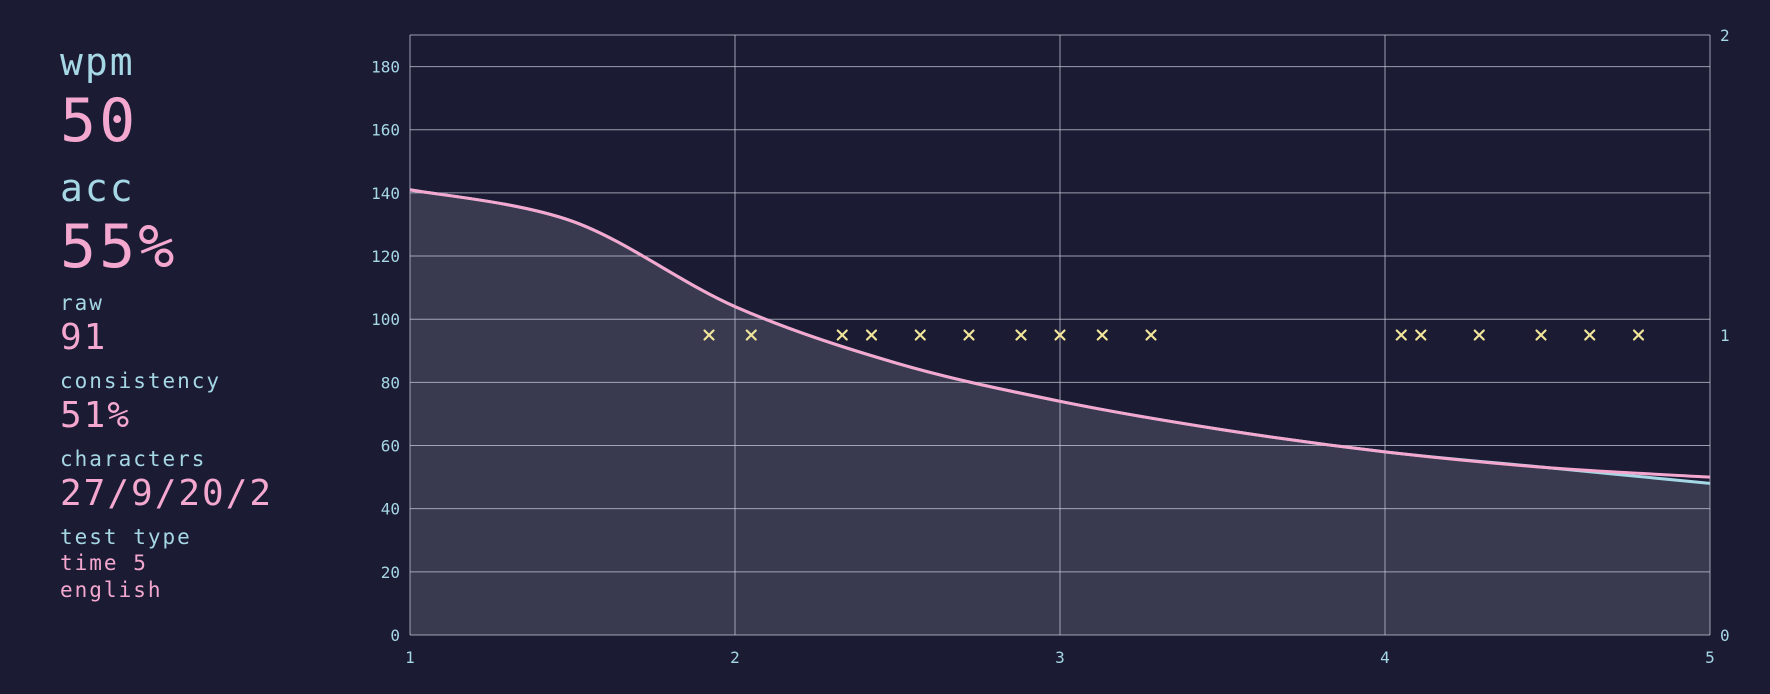  What do you see at coordinates (1725, 35) in the screenshot?
I see `y2-tick-label: 2` at bounding box center [1725, 35].